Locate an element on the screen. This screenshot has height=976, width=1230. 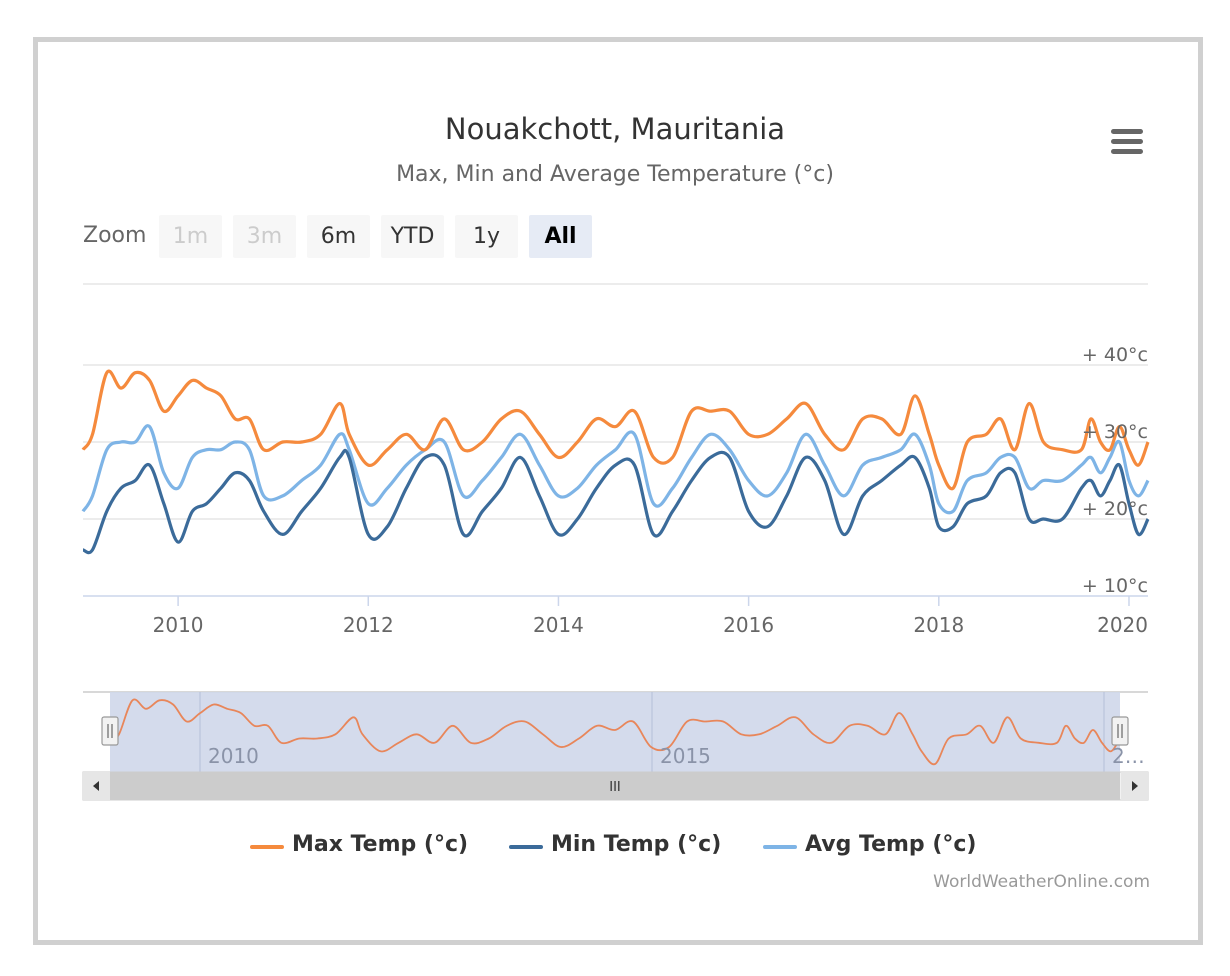
series-line-max-temp is located at coordinates (615, 430).